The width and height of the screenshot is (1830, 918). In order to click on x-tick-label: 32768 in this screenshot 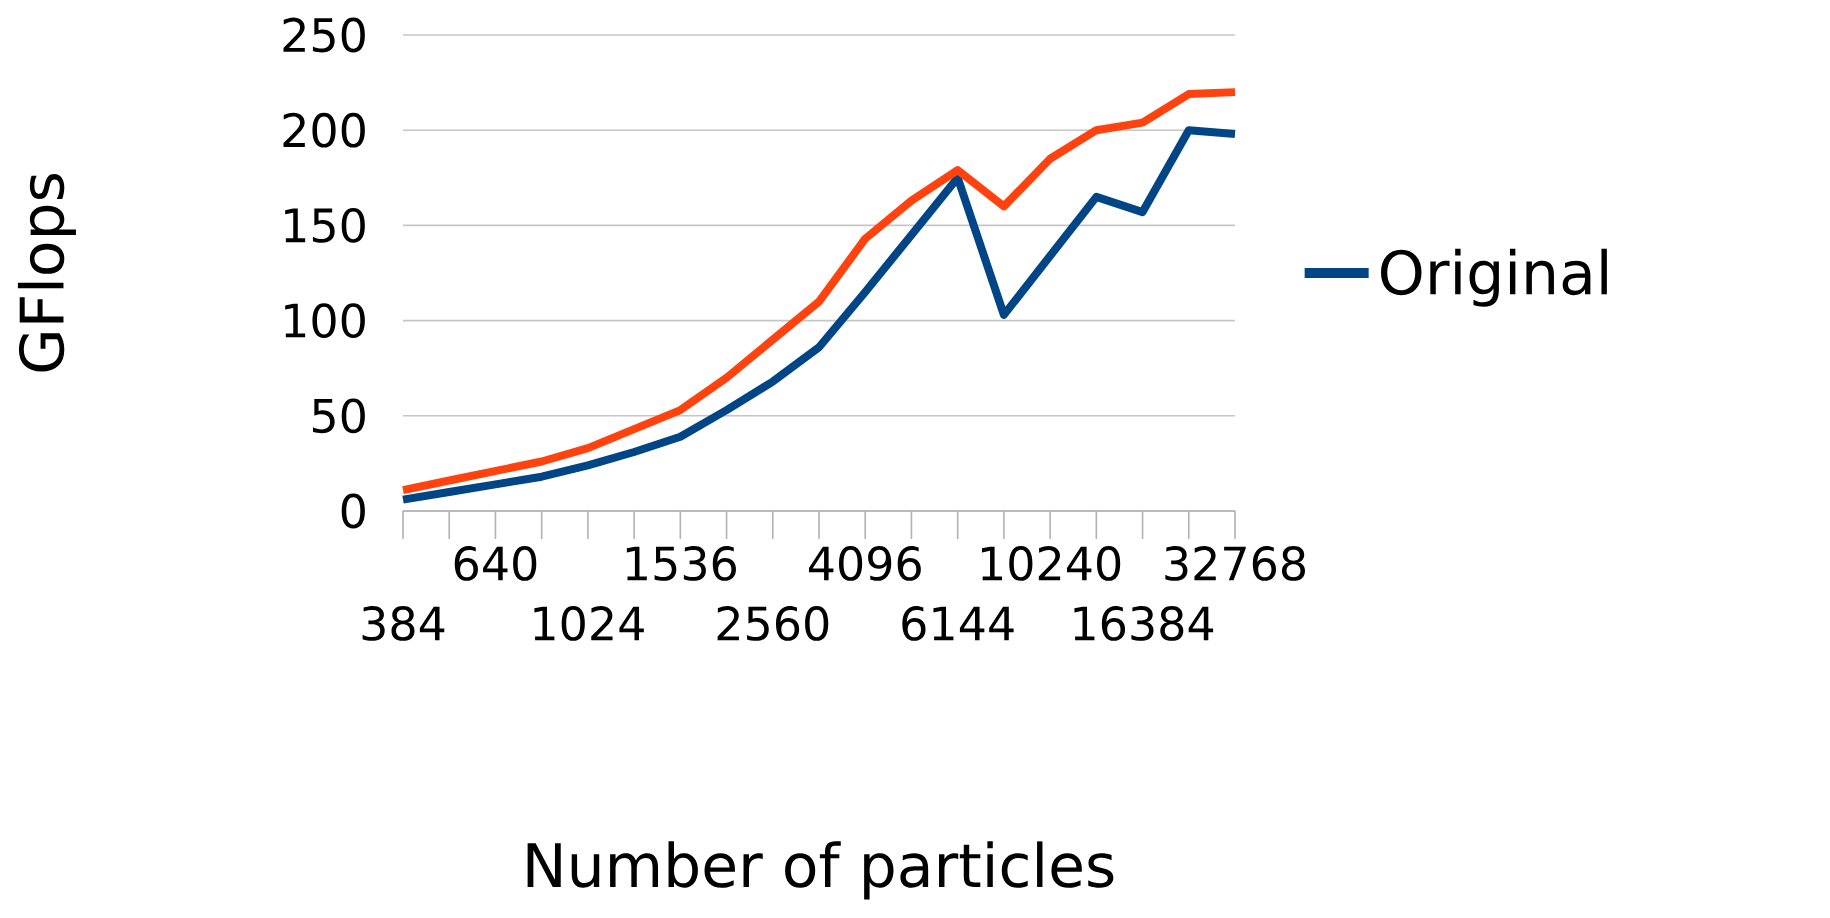, I will do `click(1235, 563)`.